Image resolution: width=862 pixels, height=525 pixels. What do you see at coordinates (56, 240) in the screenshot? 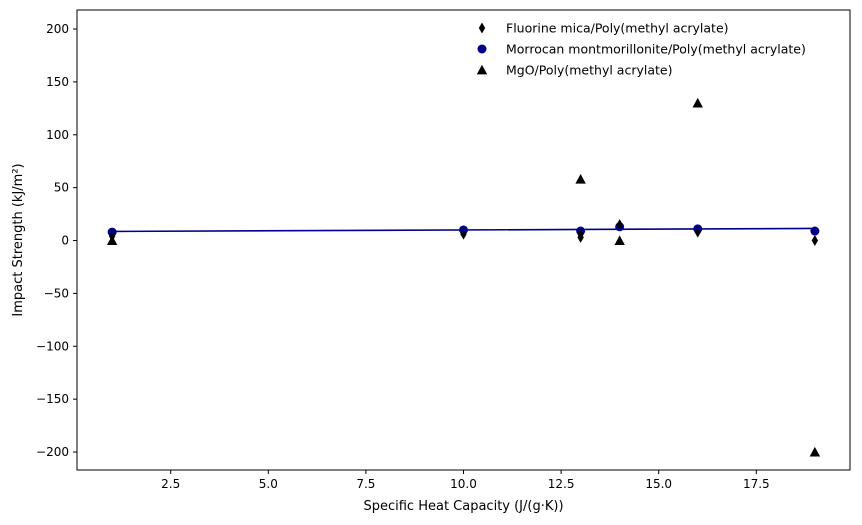
I see `y-axis: 200 150 100 50 0 −50 −100 −150 −200` at bounding box center [56, 240].